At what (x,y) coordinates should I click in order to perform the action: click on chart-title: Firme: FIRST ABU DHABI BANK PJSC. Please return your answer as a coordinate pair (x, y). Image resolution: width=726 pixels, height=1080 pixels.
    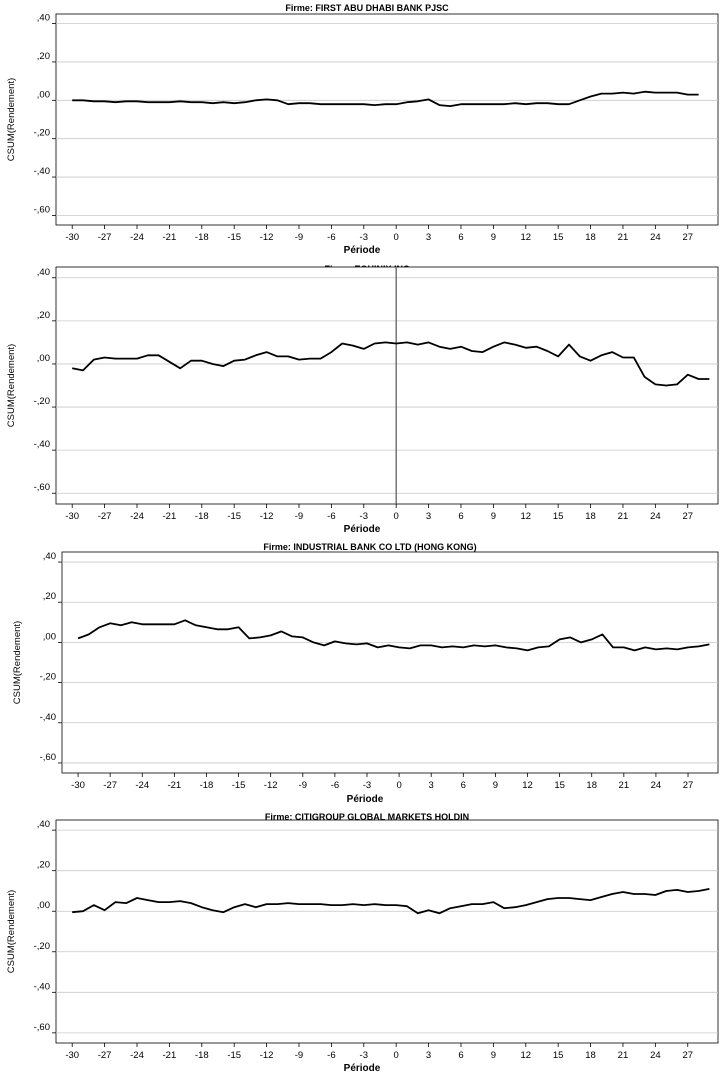
    Looking at the image, I should click on (367, 8).